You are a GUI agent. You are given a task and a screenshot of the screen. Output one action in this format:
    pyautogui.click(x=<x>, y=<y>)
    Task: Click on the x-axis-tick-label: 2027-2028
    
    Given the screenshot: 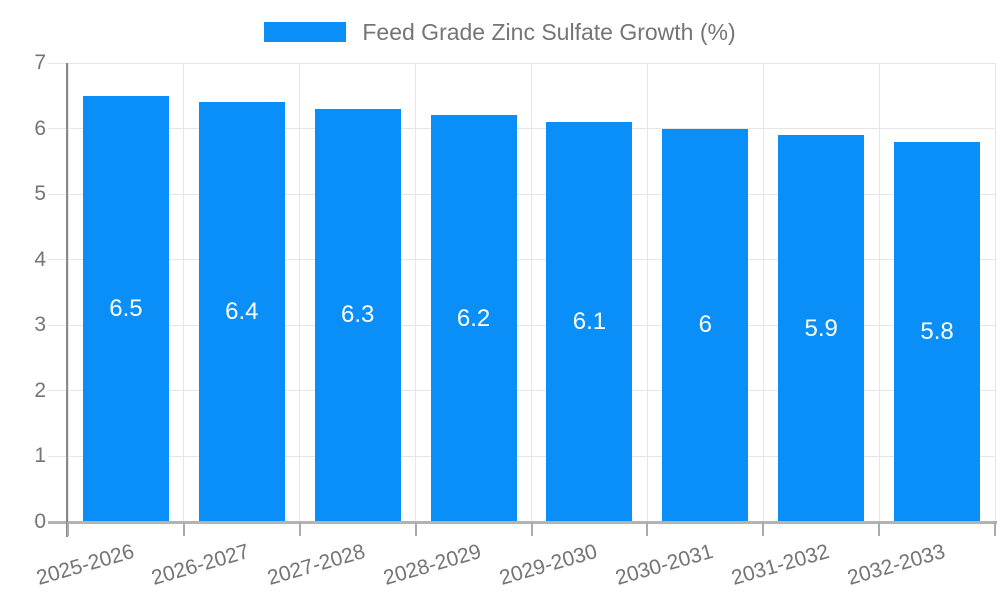 What is the action you would take?
    pyautogui.click(x=317, y=565)
    